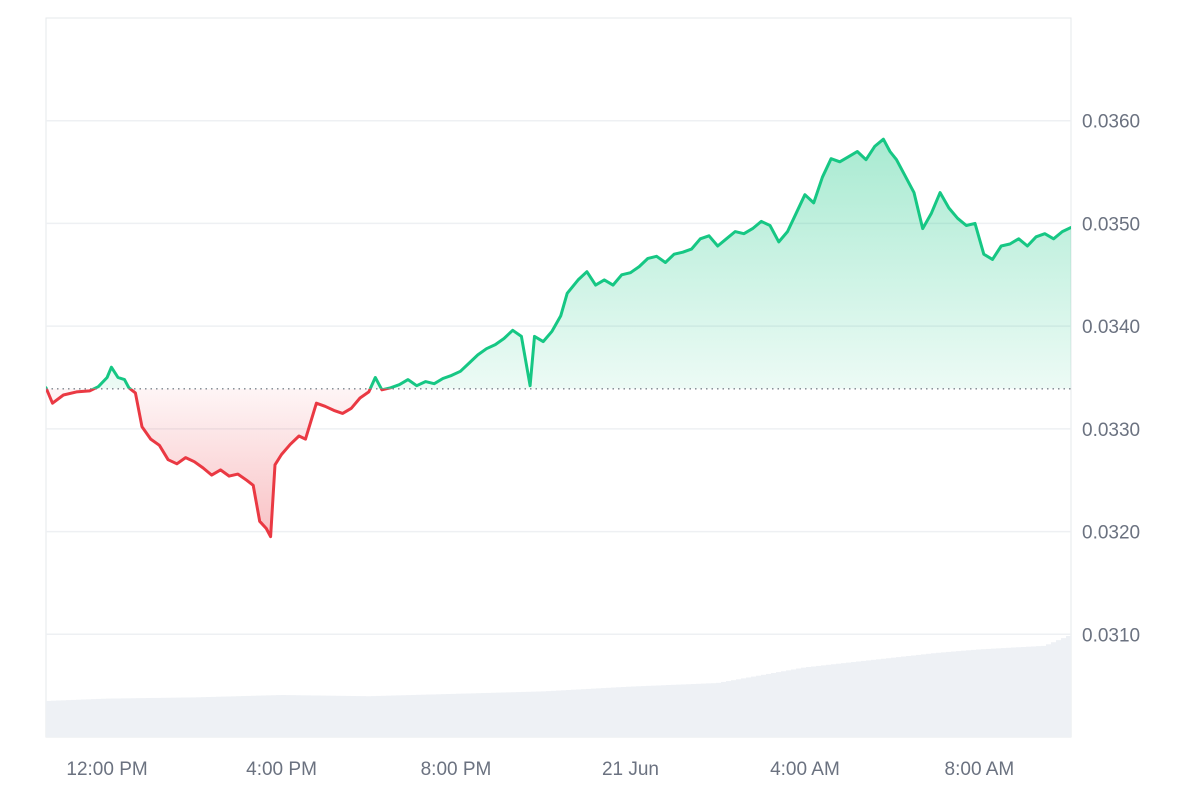 The width and height of the screenshot is (1200, 800). What do you see at coordinates (558, 686) in the screenshot?
I see `volume-bars` at bounding box center [558, 686].